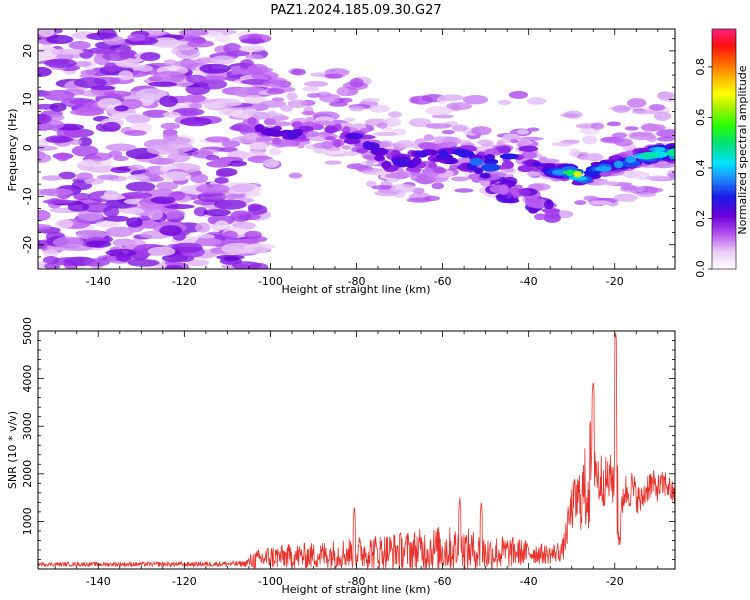 The height and width of the screenshot is (600, 750). Describe the element at coordinates (27, 426) in the screenshot. I see `y-tick-label: 3000` at that location.